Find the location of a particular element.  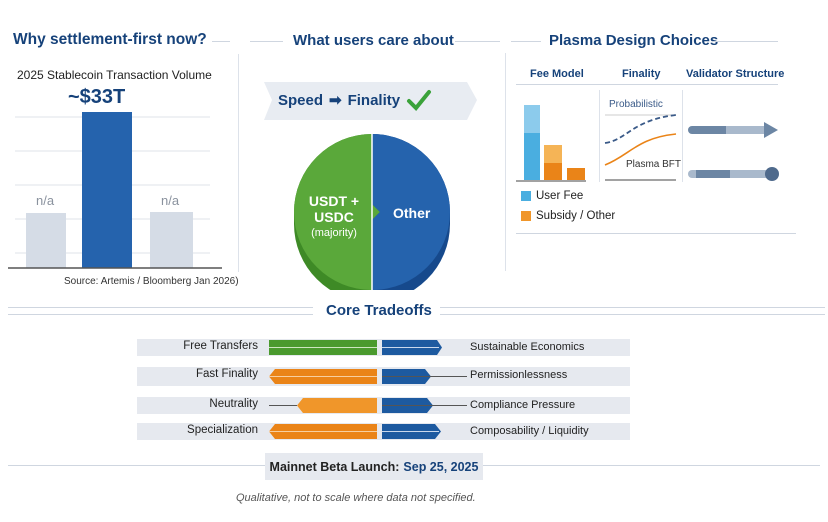

pie-label-other: Other is located at coordinates (412, 213).